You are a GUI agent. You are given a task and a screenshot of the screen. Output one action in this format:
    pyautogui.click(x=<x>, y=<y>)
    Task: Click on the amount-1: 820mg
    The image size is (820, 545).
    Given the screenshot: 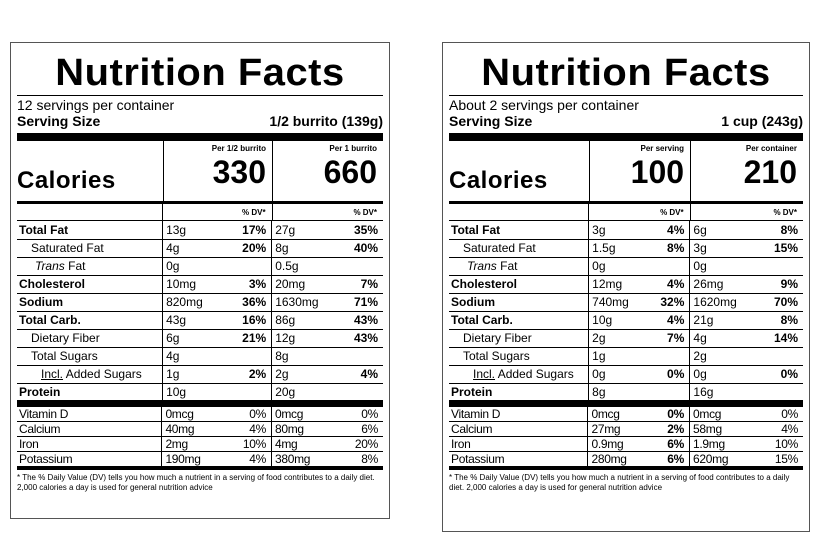 What is the action you would take?
    pyautogui.click(x=190, y=302)
    